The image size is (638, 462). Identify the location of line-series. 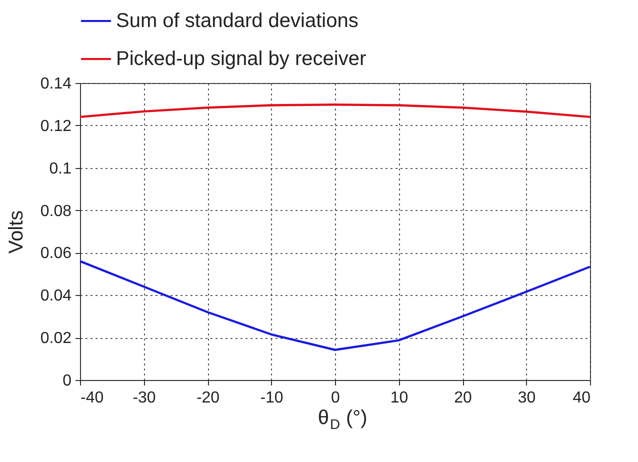
(335, 111).